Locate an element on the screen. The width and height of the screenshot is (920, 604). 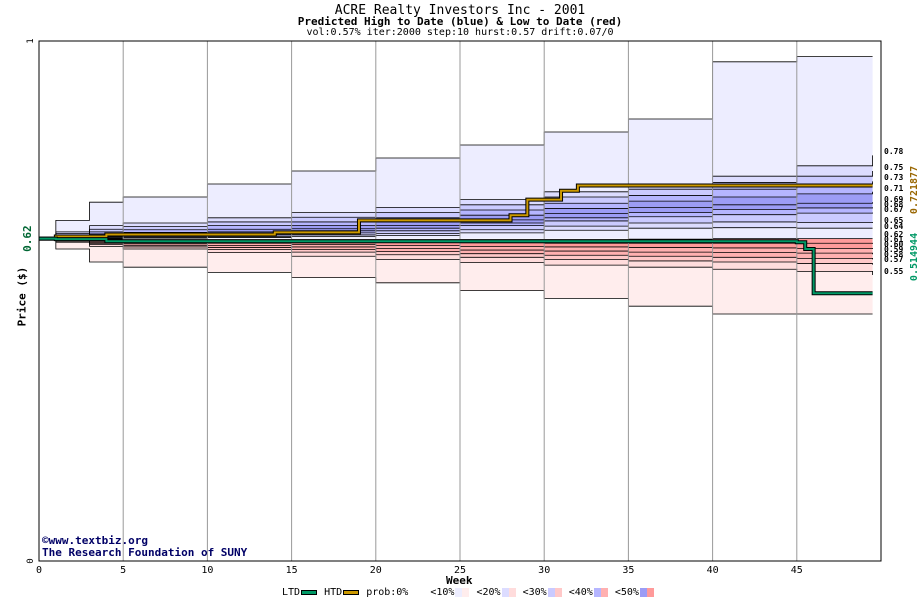
ltd-line is located at coordinates (456, 266).